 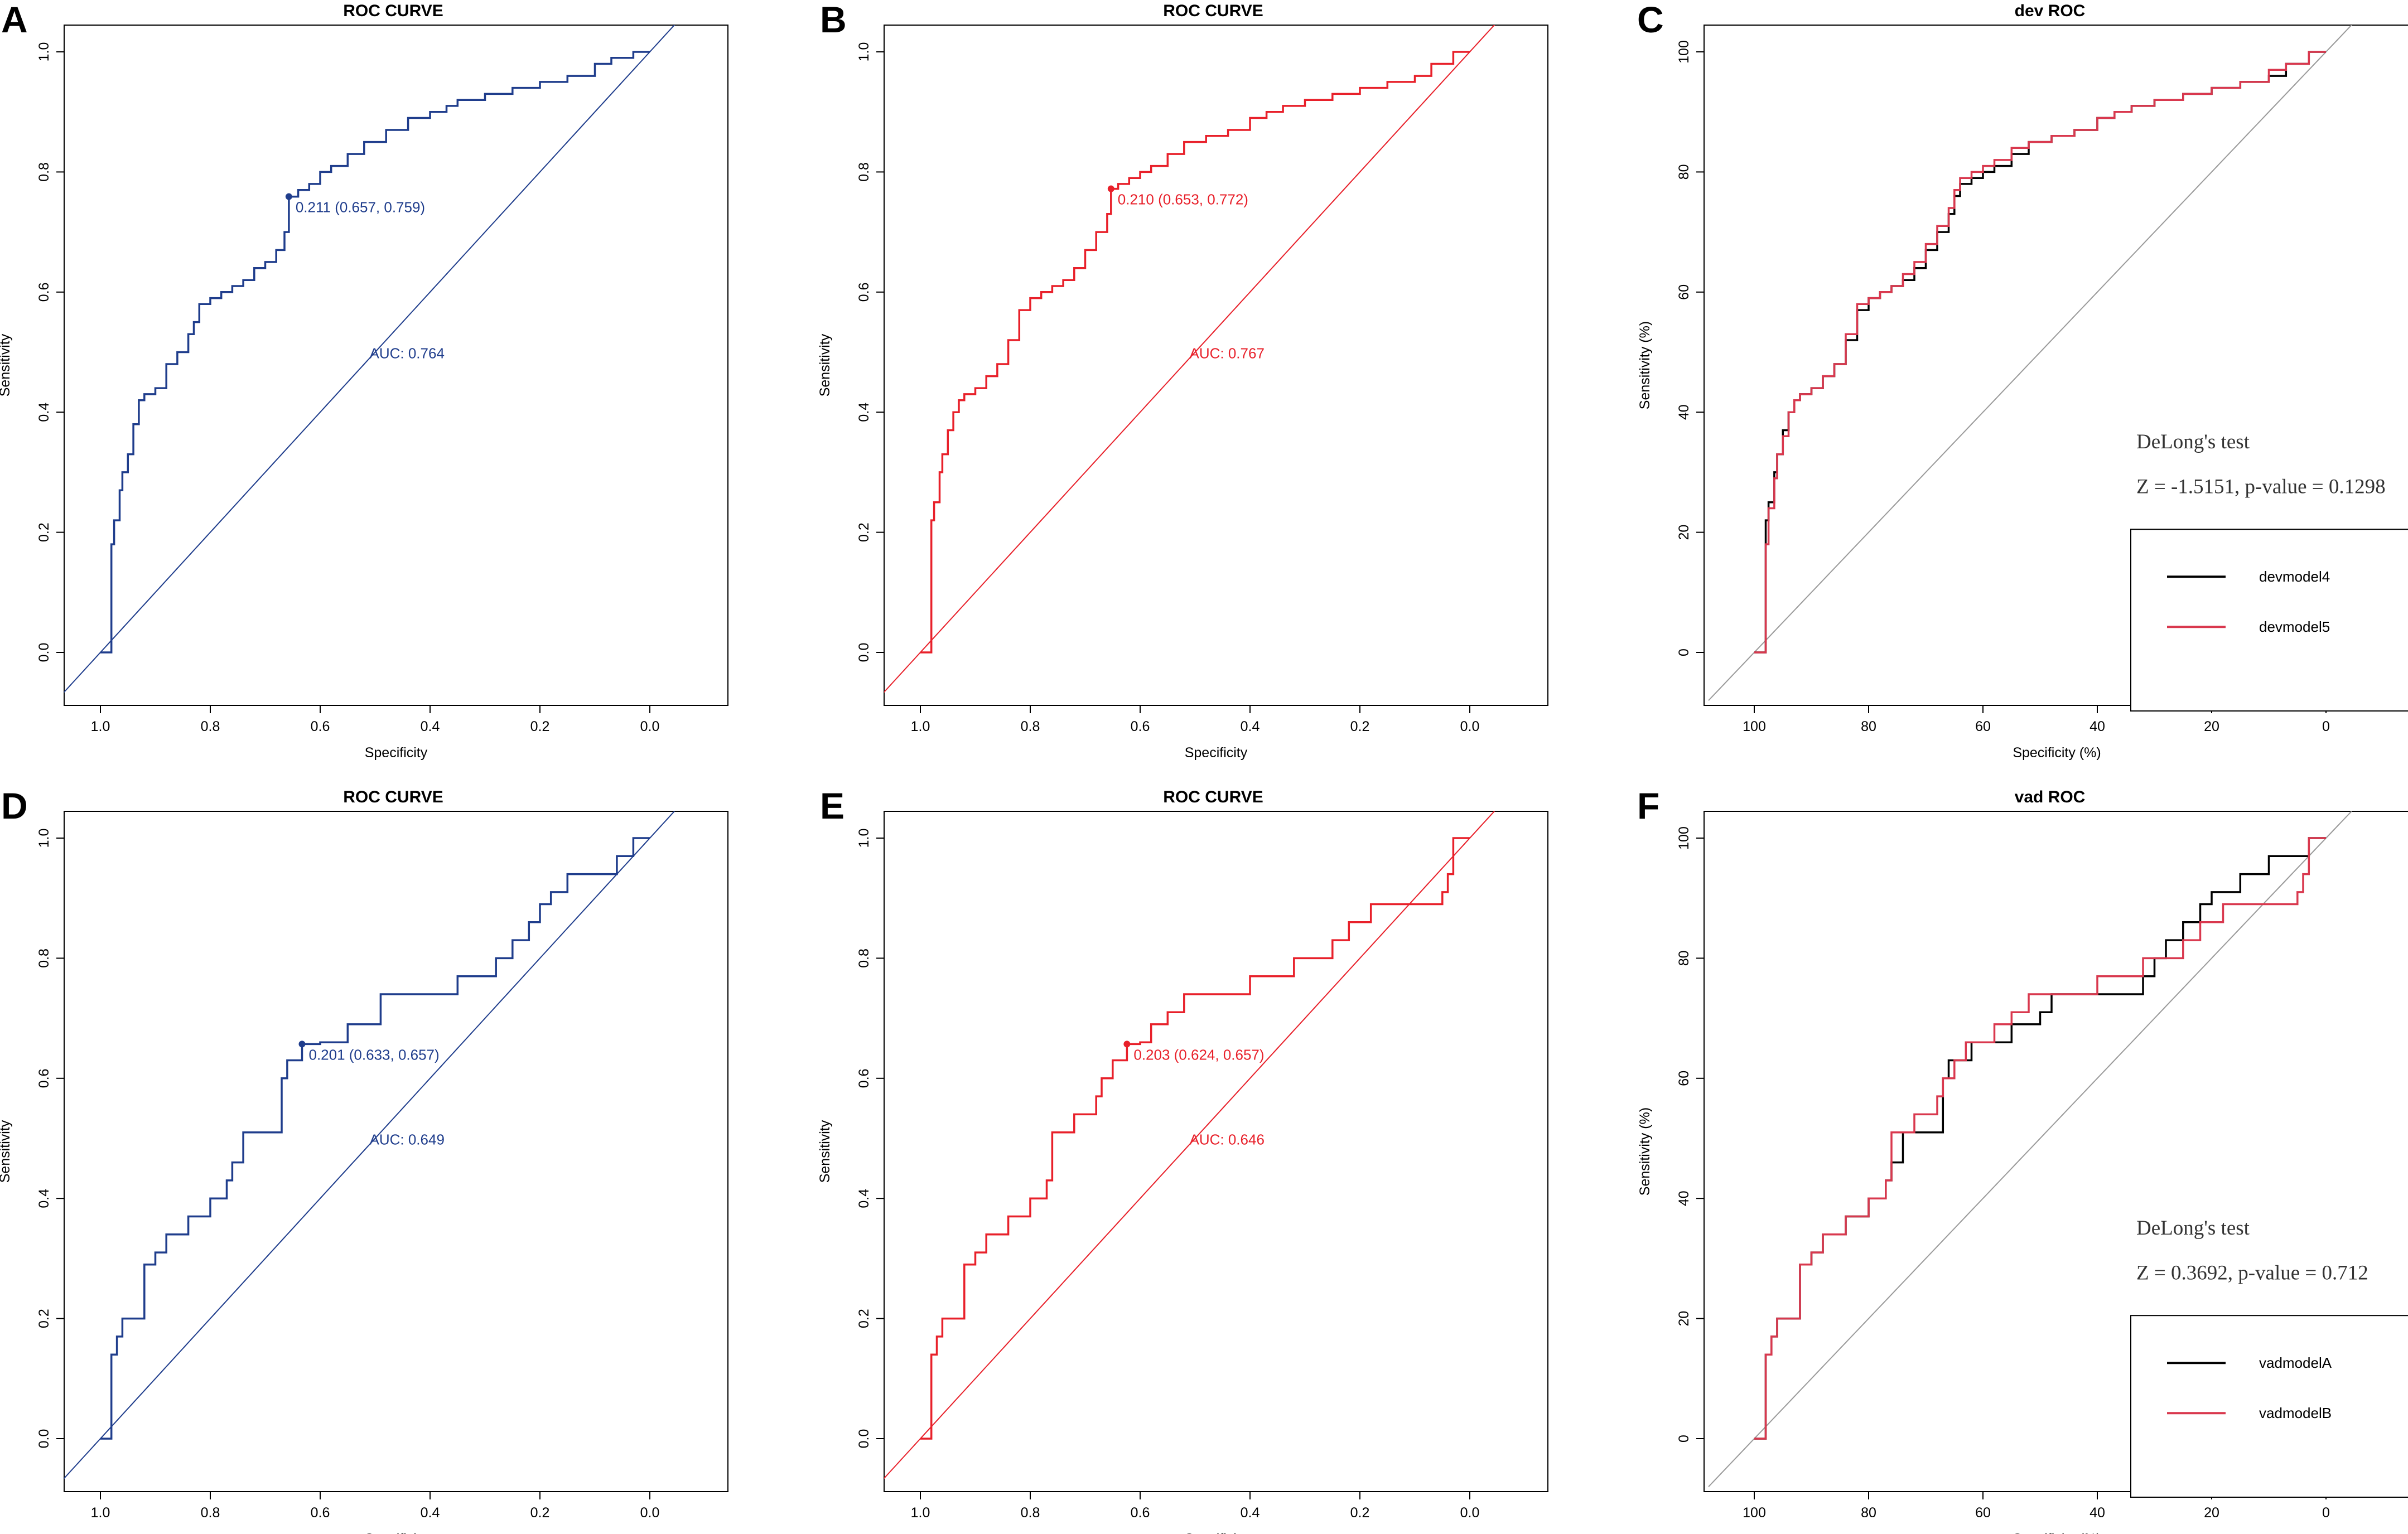 What do you see at coordinates (1684, 838) in the screenshot?
I see `y-tick-label: 100` at bounding box center [1684, 838].